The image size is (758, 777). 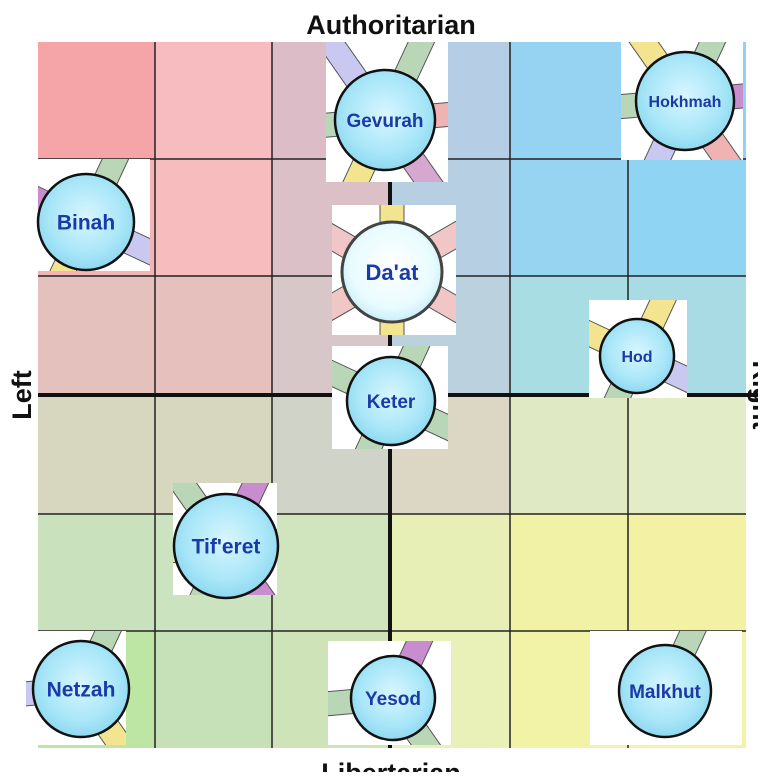 I want to click on node-daat: Da'at, so click(x=394, y=270).